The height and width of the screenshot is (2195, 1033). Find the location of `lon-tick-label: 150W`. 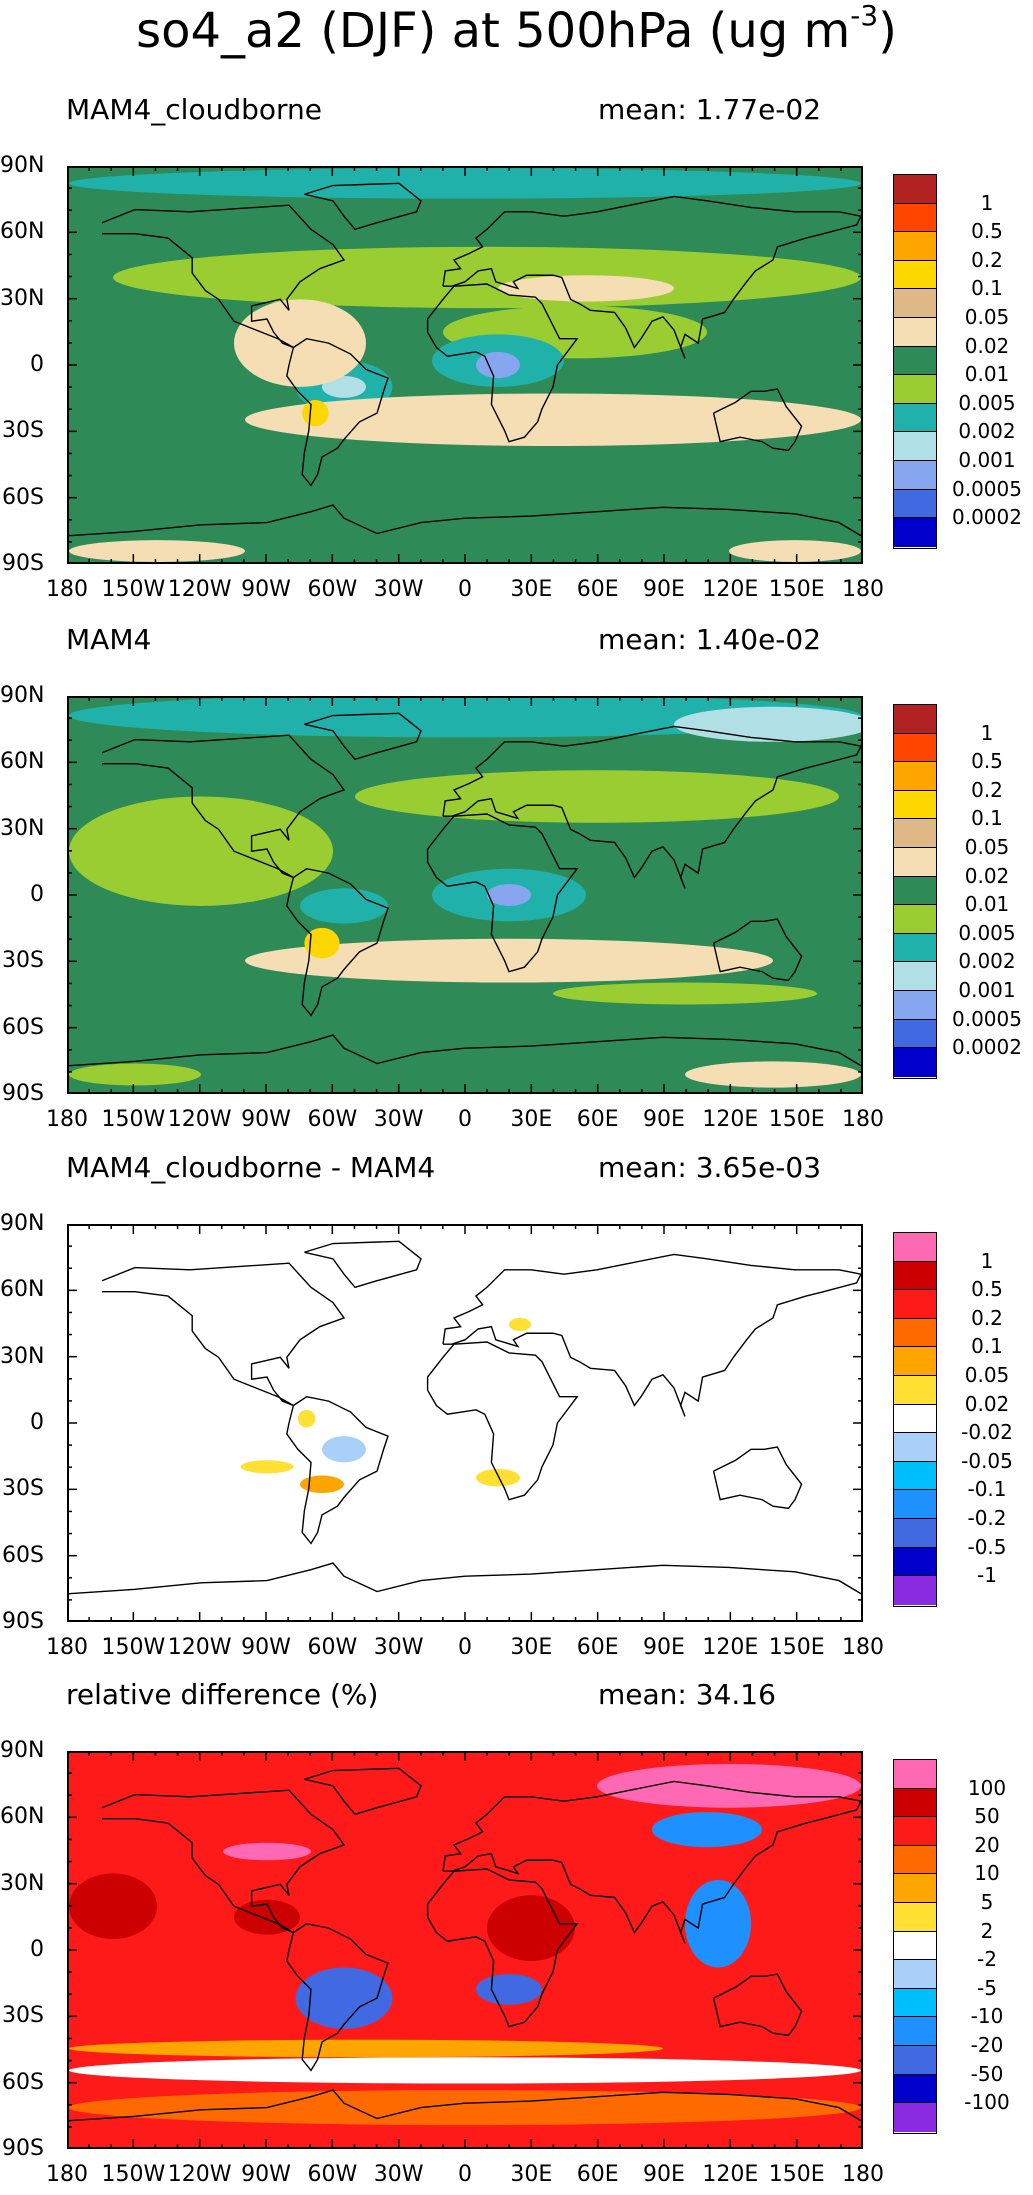

lon-tick-label: 150W is located at coordinates (133, 589).